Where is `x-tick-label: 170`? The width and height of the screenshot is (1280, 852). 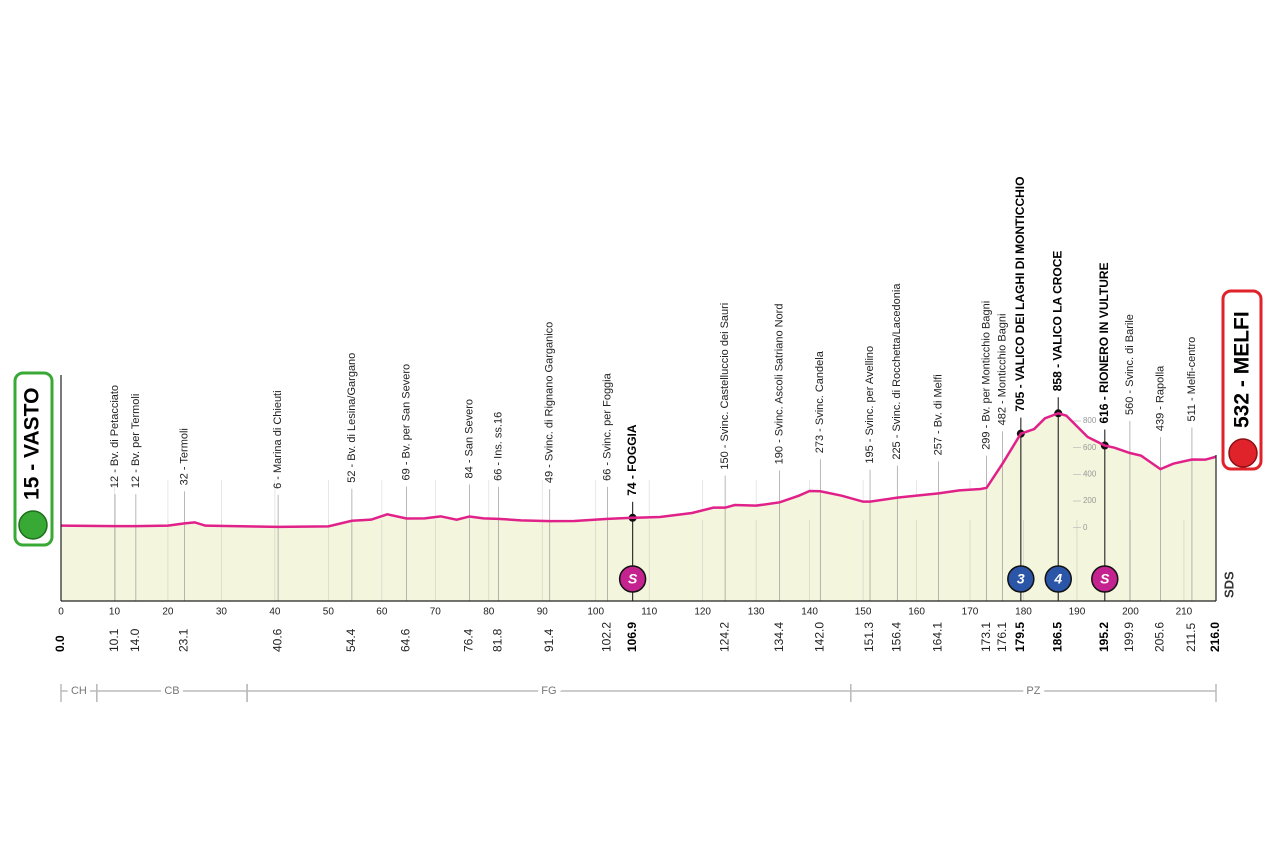 x-tick-label: 170 is located at coordinates (970, 612).